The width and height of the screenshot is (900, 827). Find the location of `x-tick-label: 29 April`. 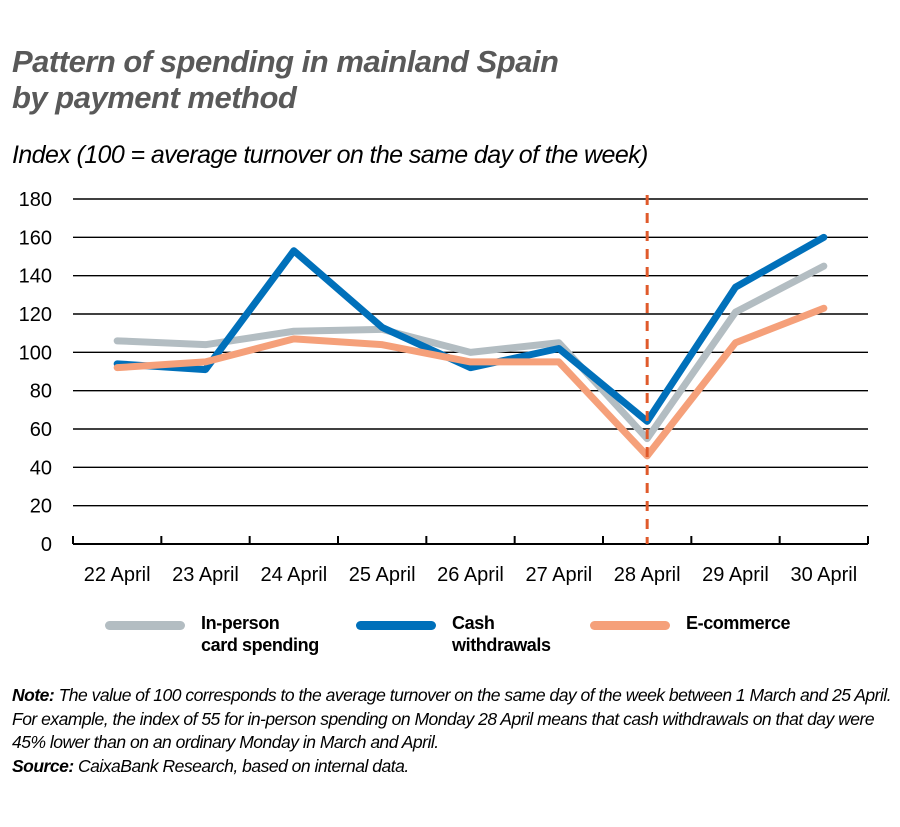

x-tick-label: 29 April is located at coordinates (735, 575).